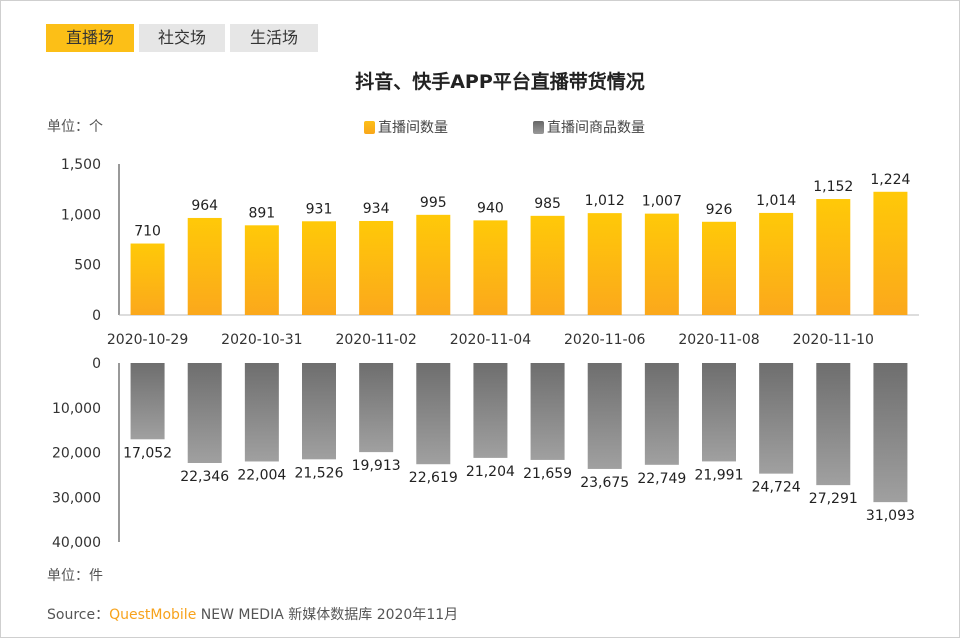 This screenshot has height=638, width=960. Describe the element at coordinates (596, 128) in the screenshot. I see `legend-label-products: 直播间商品数量` at that location.